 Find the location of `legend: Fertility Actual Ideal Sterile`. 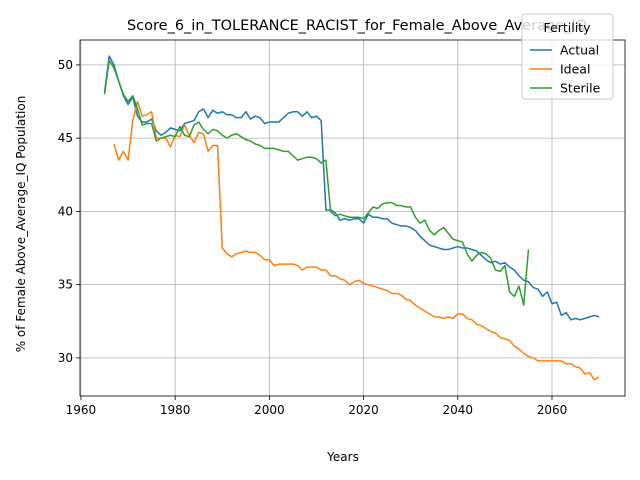

legend: Fertility Actual Ideal Sterile is located at coordinates (567, 56).